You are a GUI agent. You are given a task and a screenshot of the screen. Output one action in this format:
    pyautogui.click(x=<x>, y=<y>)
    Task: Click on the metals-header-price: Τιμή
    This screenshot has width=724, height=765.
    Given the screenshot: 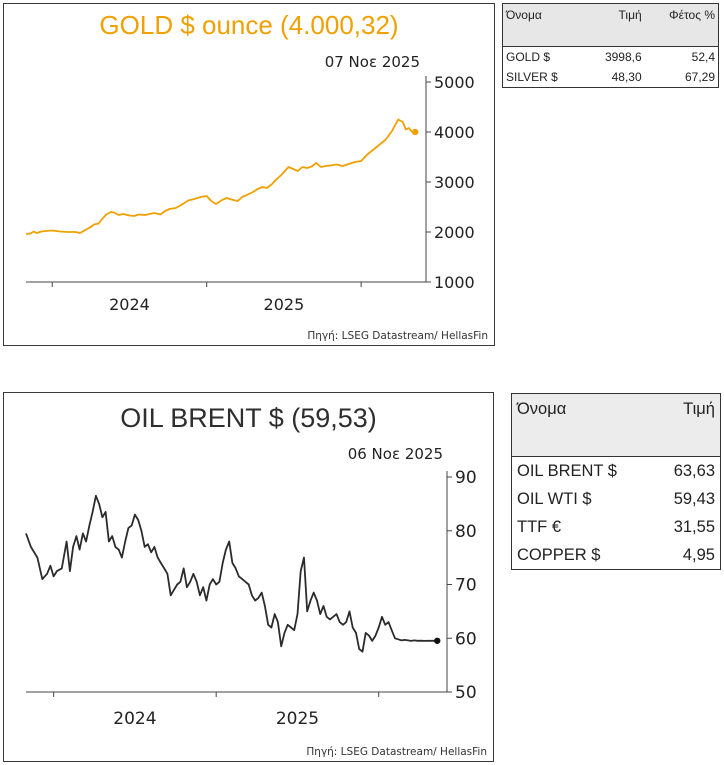 What is the action you would take?
    pyautogui.click(x=614, y=25)
    